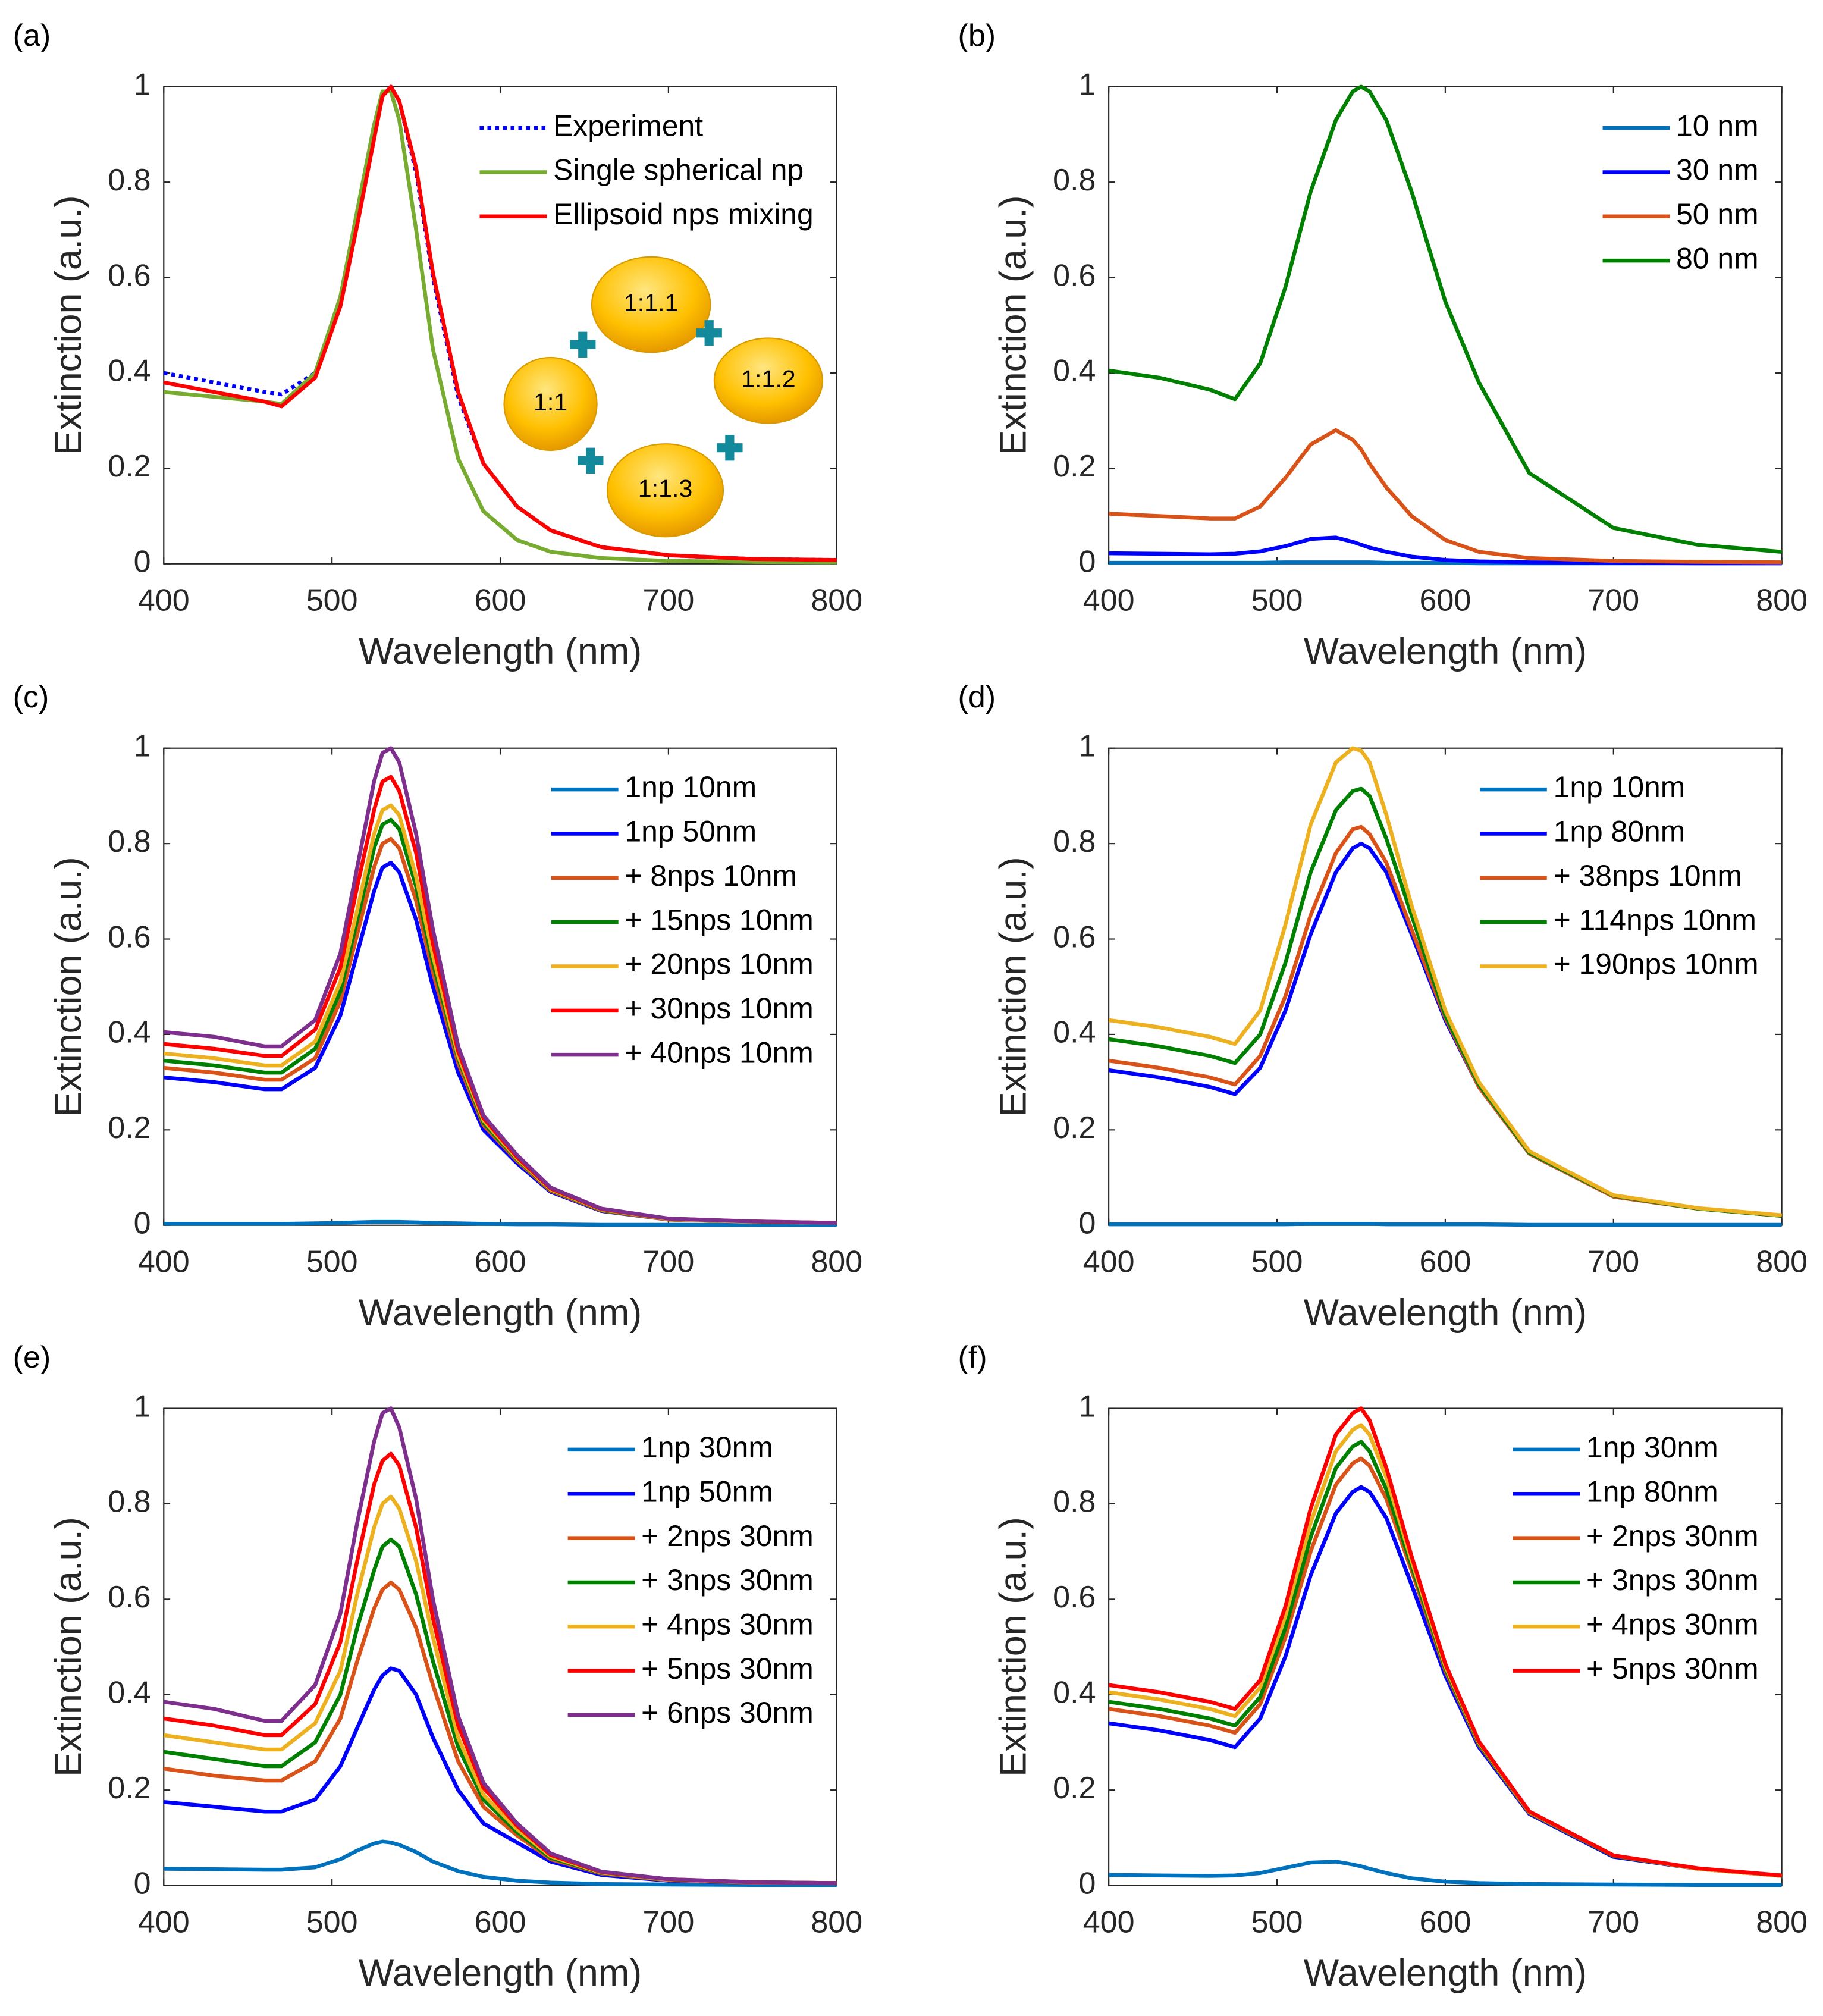 The height and width of the screenshot is (2016, 1823). I want to click on legend-label: 50 nm, so click(1718, 214).